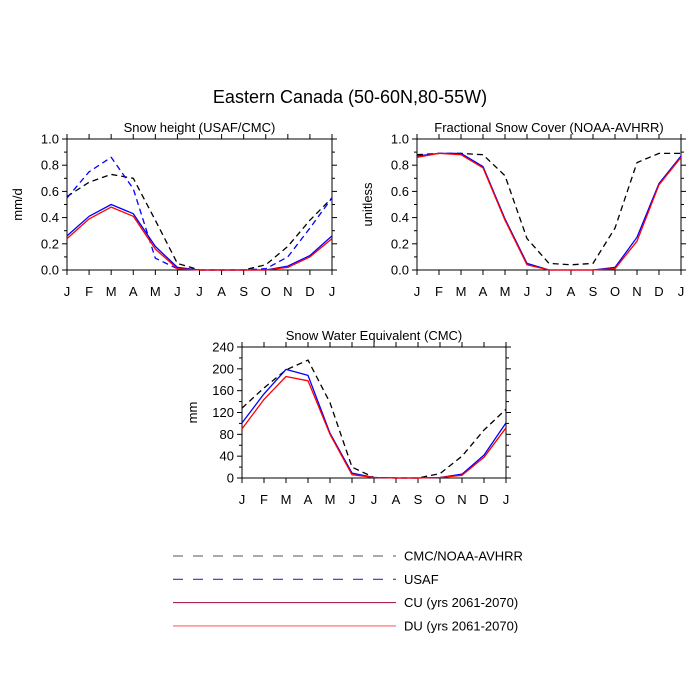 The image size is (700, 700). What do you see at coordinates (200, 127) in the screenshot?
I see `panel-title: Snow height (USAF/CMC)` at bounding box center [200, 127].